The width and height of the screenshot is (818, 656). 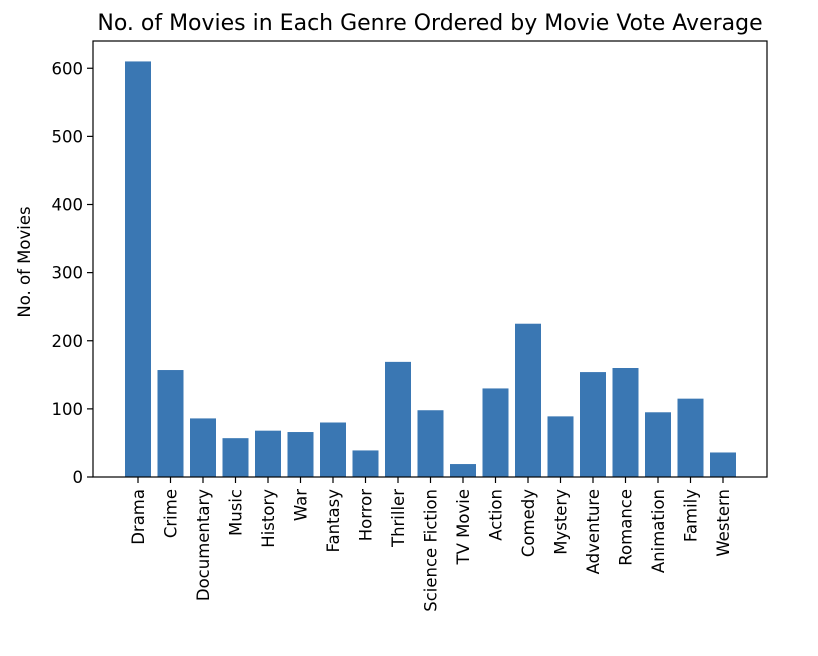 I want to click on x-tick-label: Science Fiction, so click(x=431, y=550).